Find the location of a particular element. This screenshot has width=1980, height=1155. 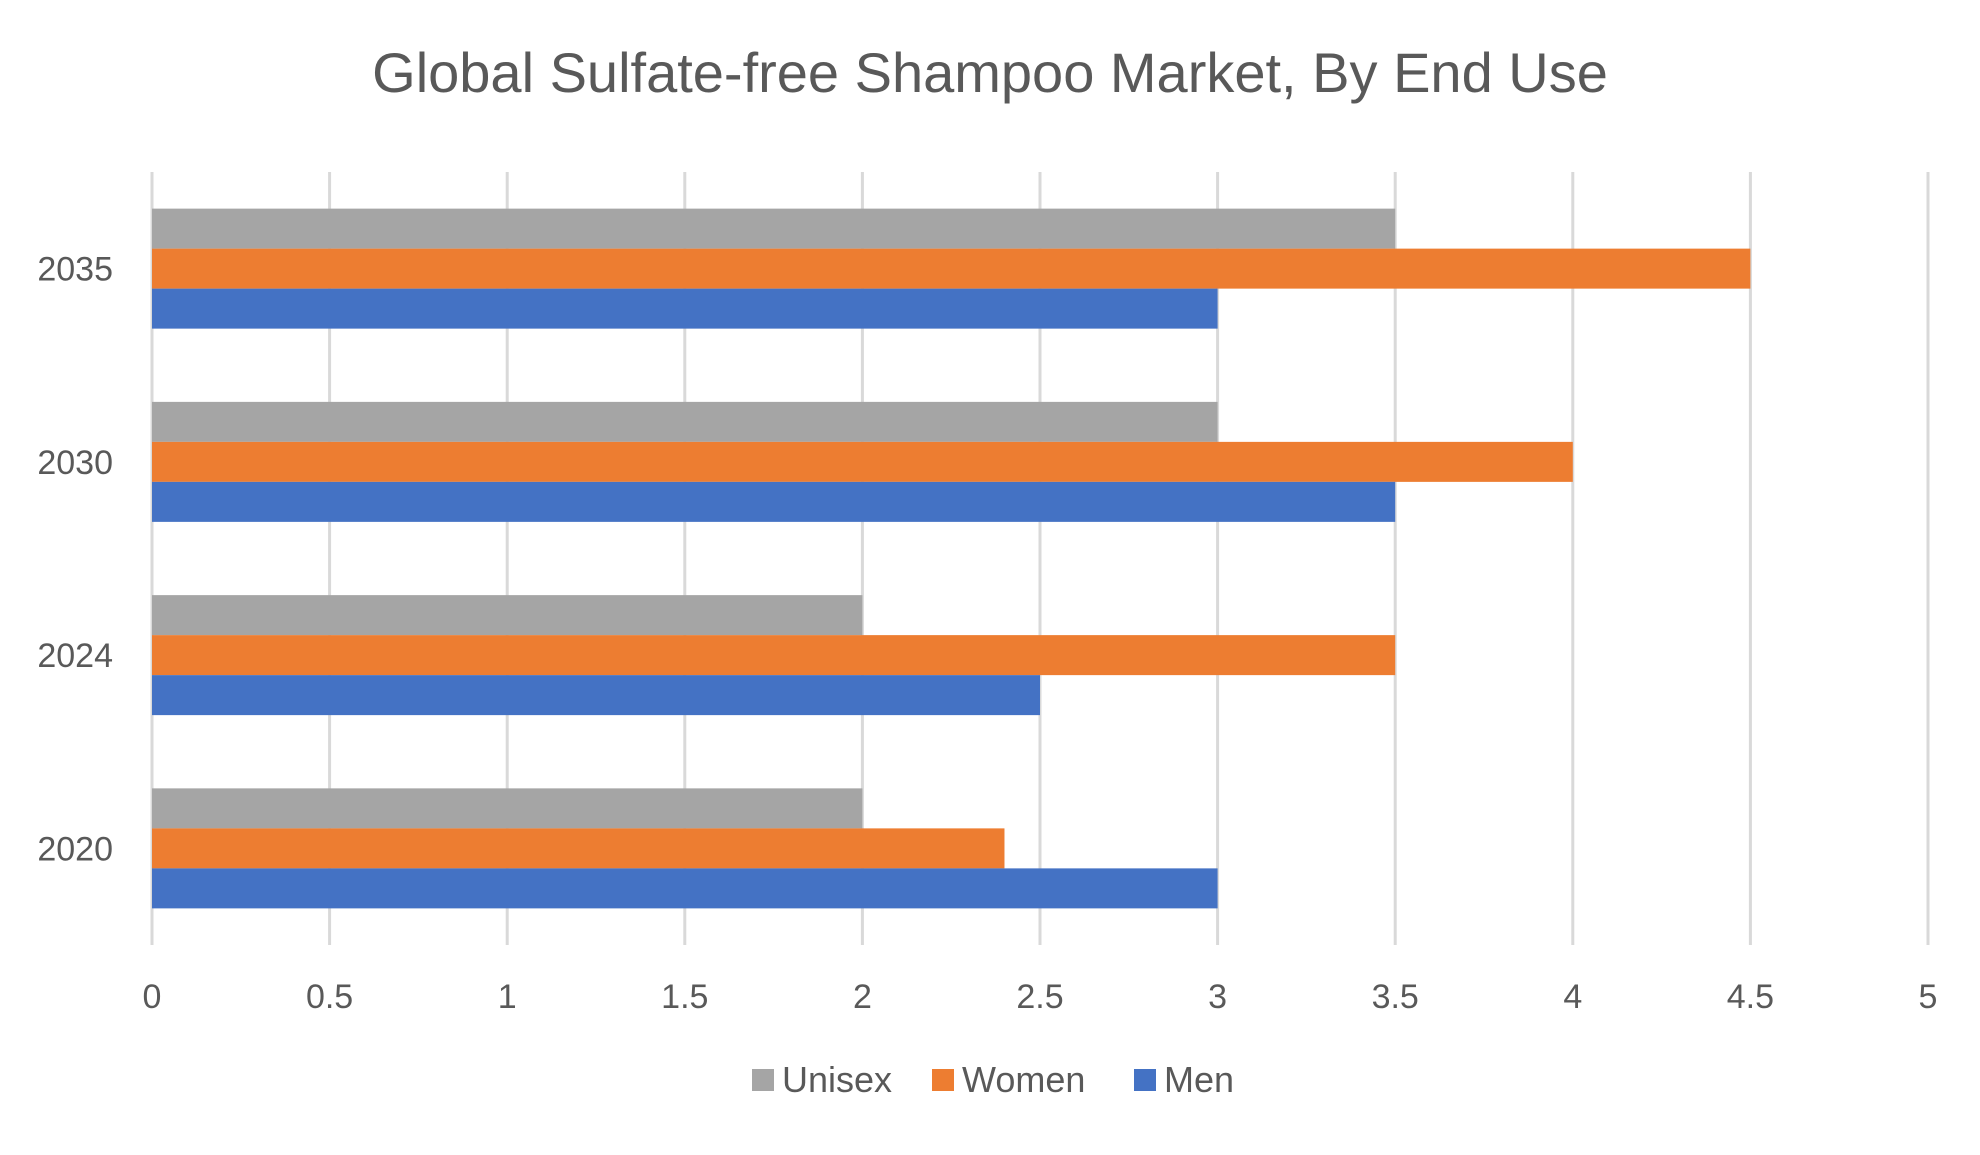

x-tick-label: 2.5 is located at coordinates (1039, 997).